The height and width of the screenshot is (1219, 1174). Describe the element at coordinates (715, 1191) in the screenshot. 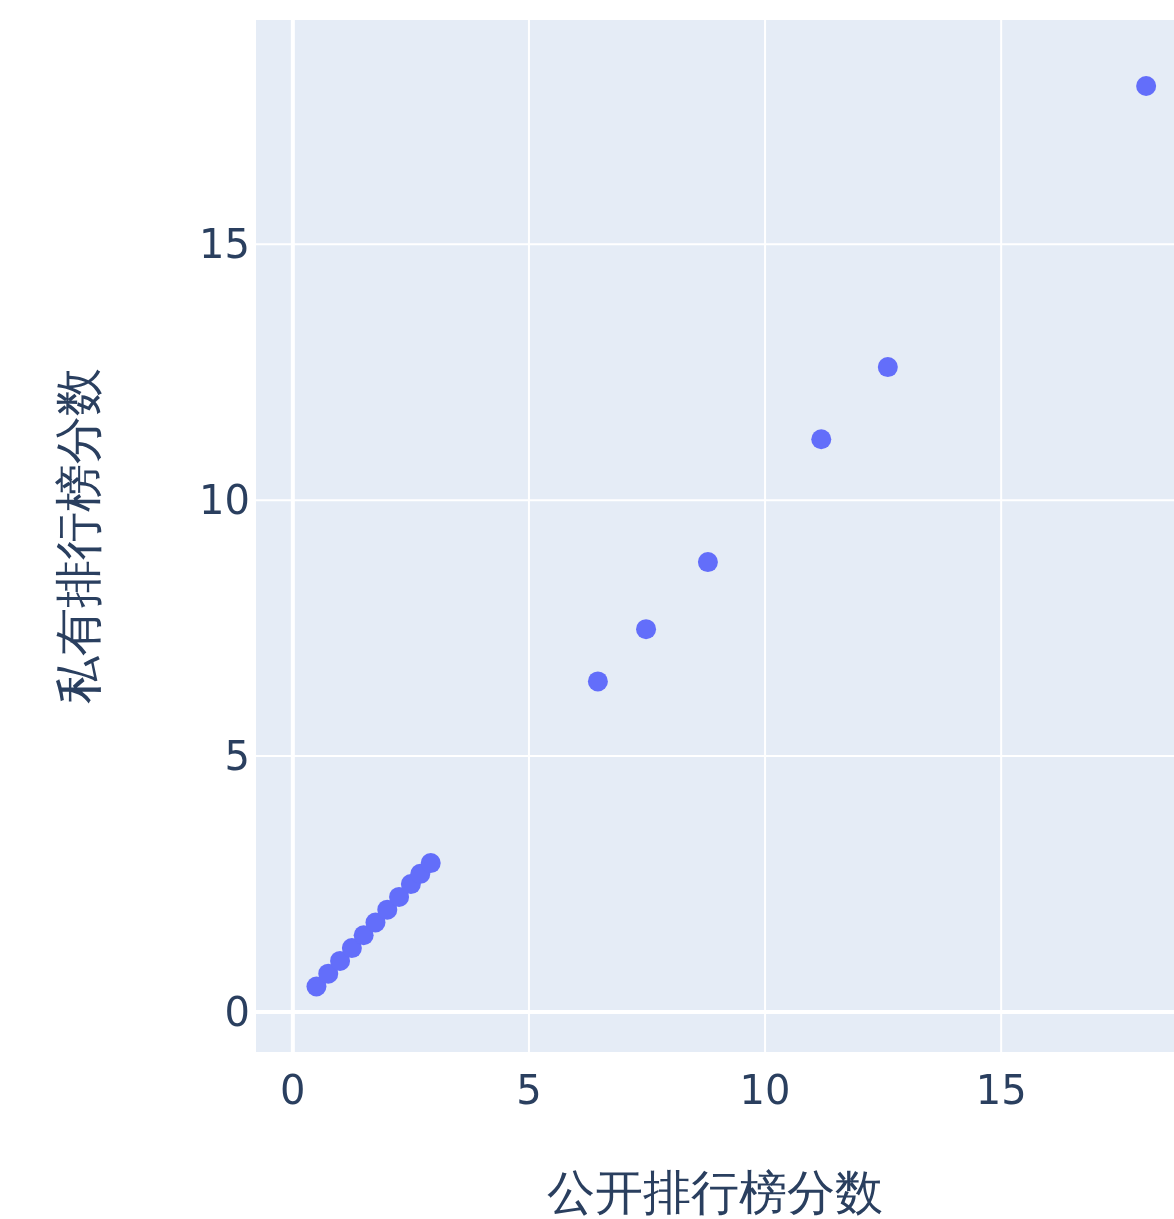

I see `x-axis-title: 公开排行榜分数` at that location.